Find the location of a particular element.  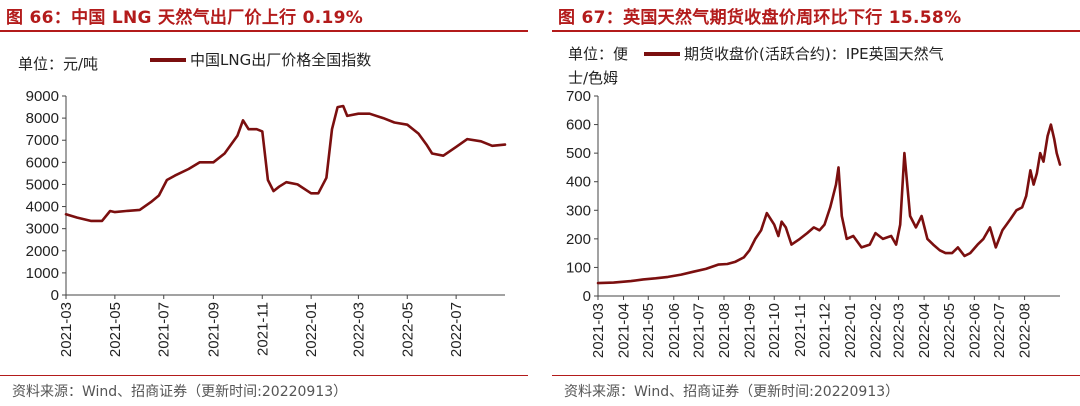

y-tick-label: 700 is located at coordinates (578, 96).